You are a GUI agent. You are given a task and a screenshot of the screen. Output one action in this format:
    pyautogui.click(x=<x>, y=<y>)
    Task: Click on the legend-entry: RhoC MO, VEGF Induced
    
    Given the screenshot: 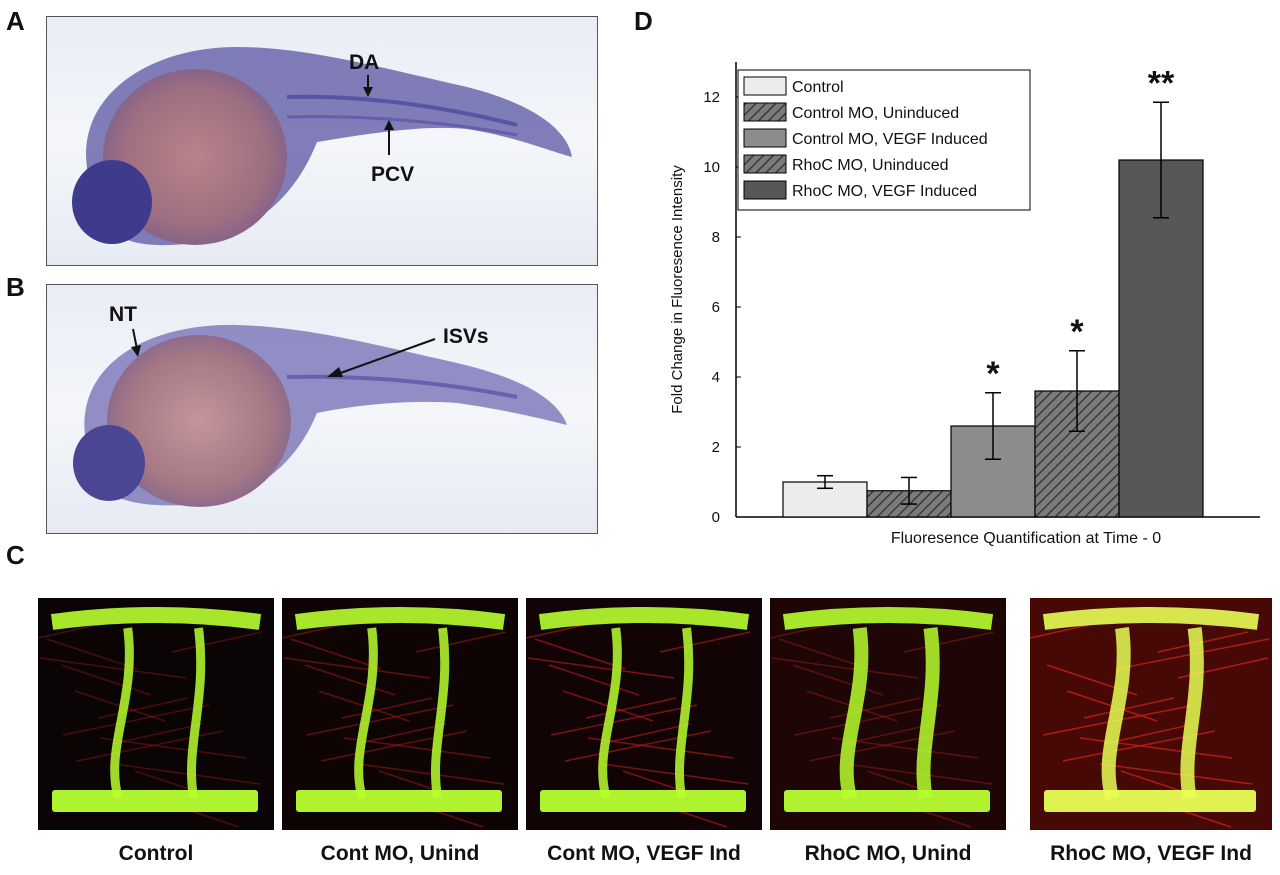 What is the action you would take?
    pyautogui.click(x=884, y=191)
    